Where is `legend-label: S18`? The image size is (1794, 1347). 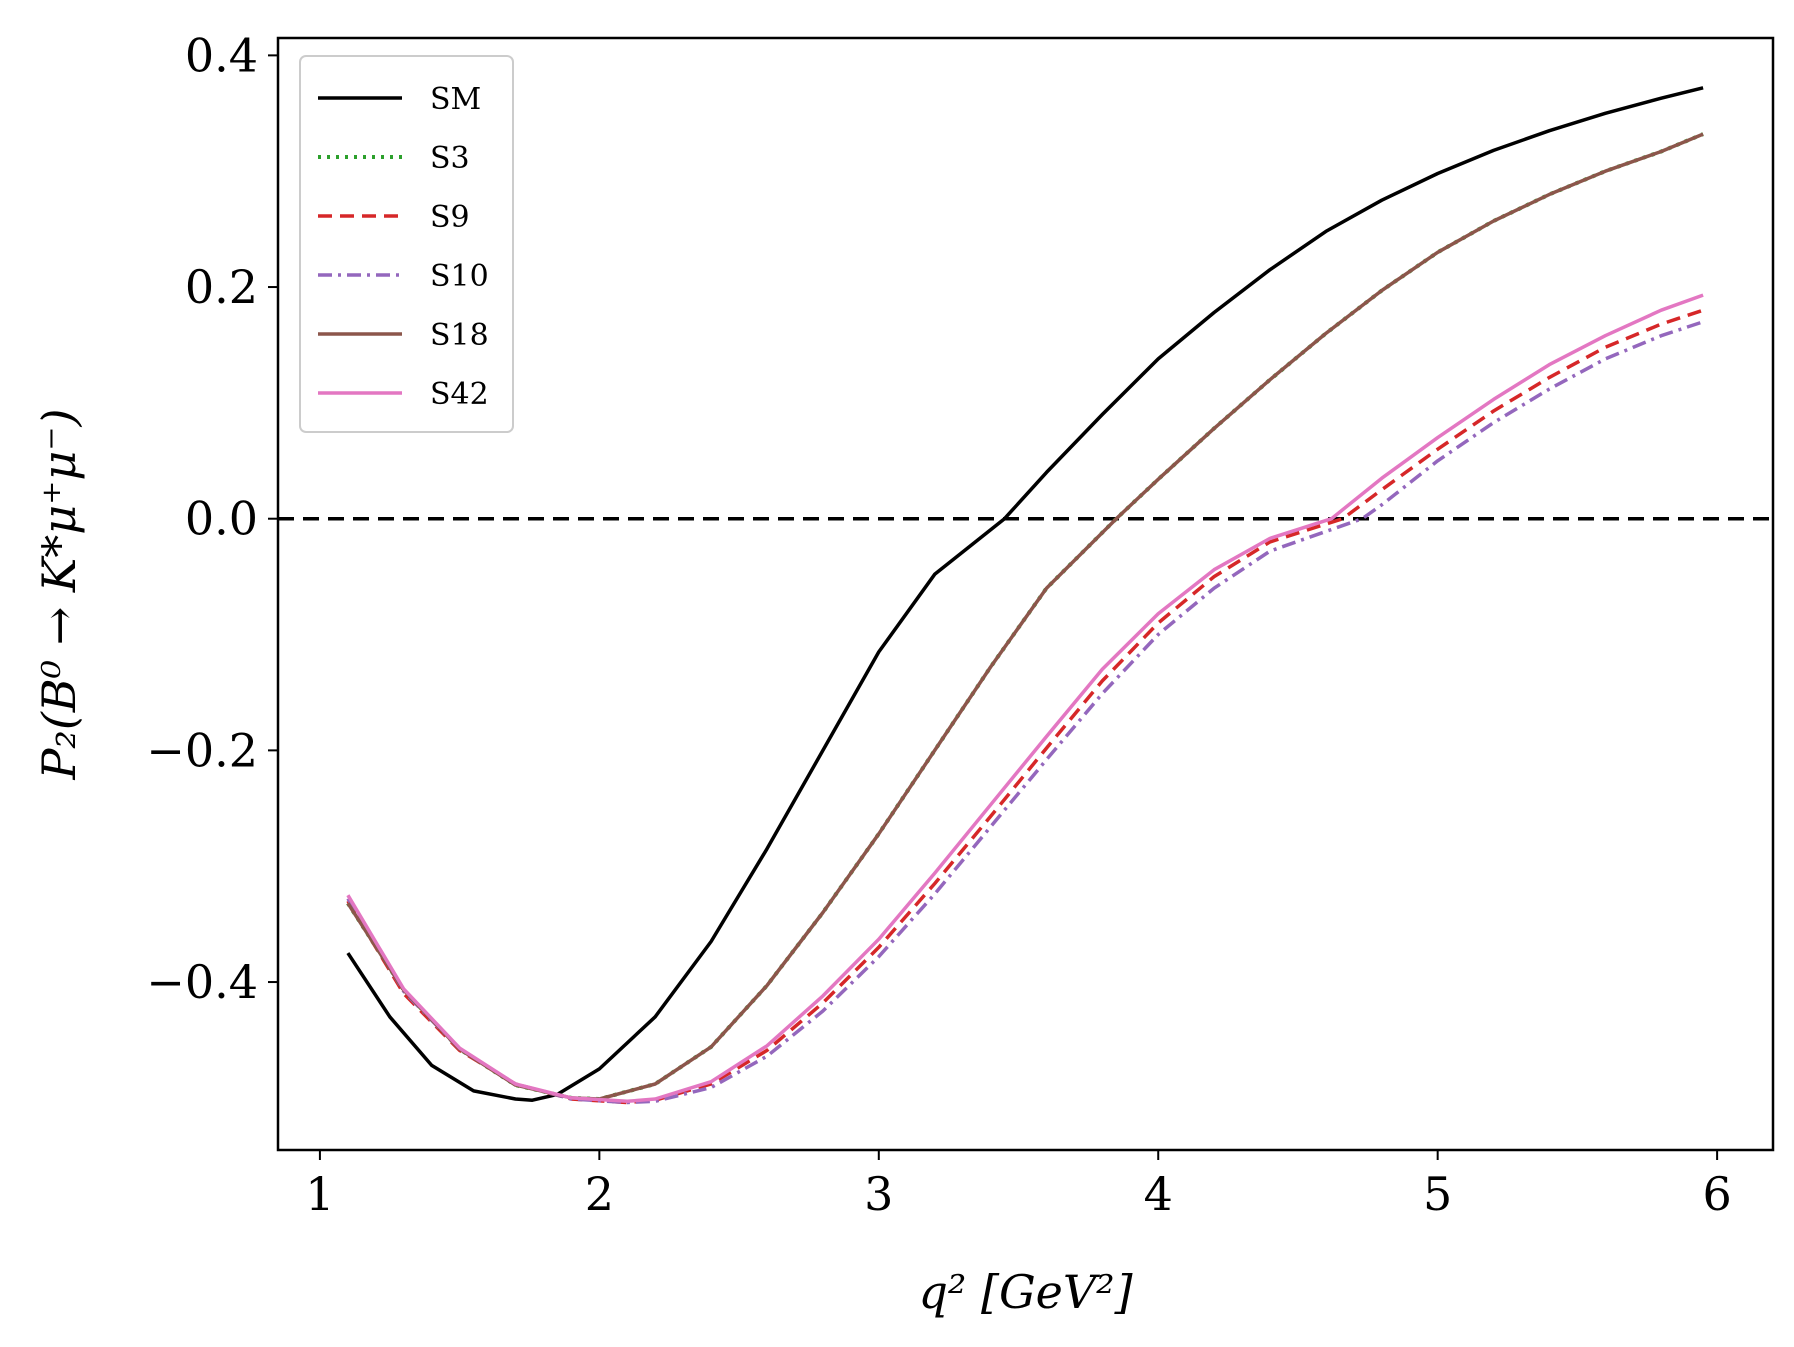 legend-label: S18 is located at coordinates (459, 335).